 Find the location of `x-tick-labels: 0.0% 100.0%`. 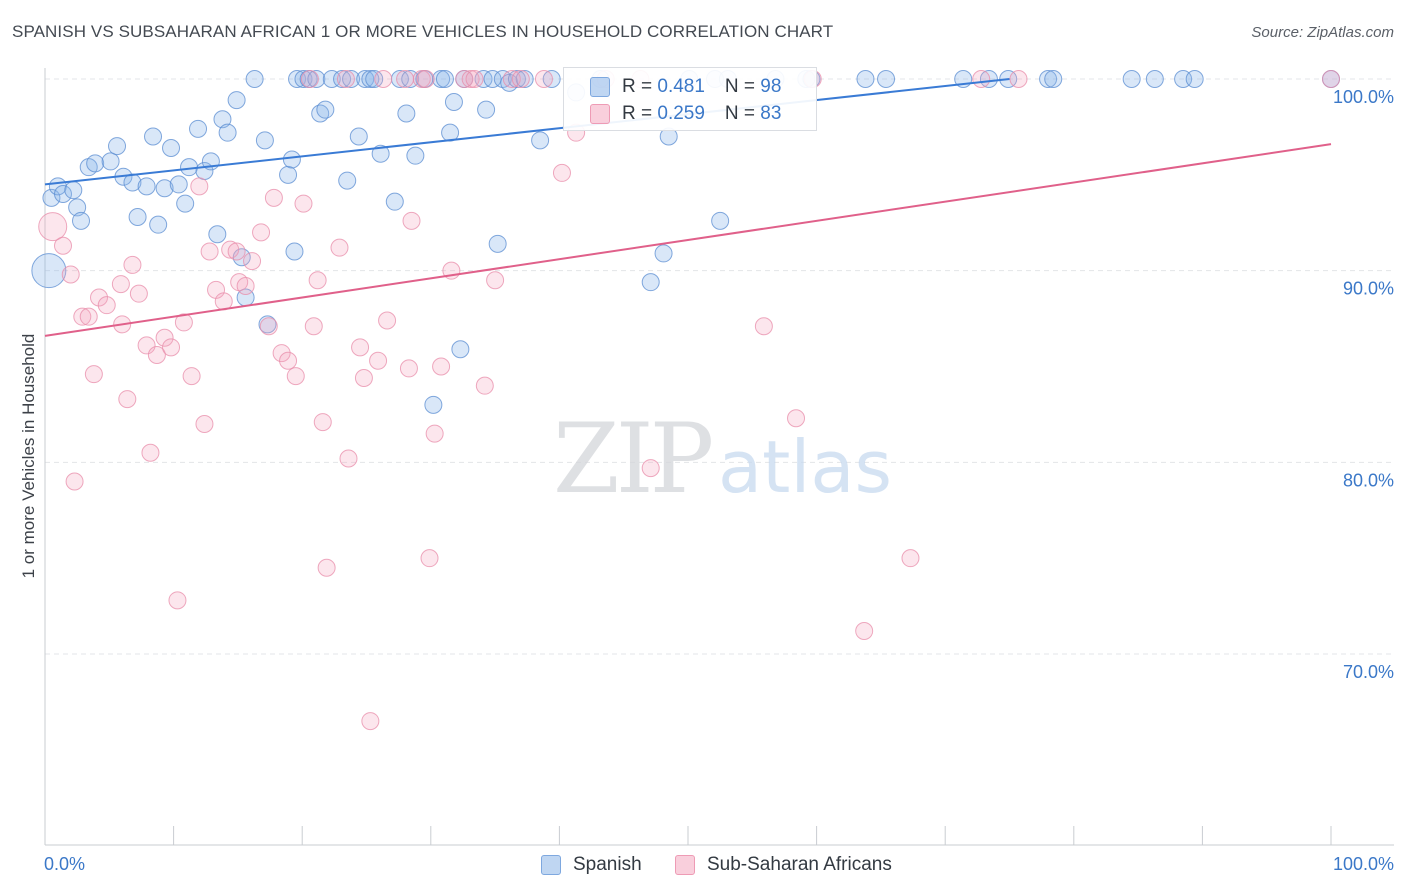

x-tick-labels: 0.0% 100.0% is located at coordinates (719, 864).